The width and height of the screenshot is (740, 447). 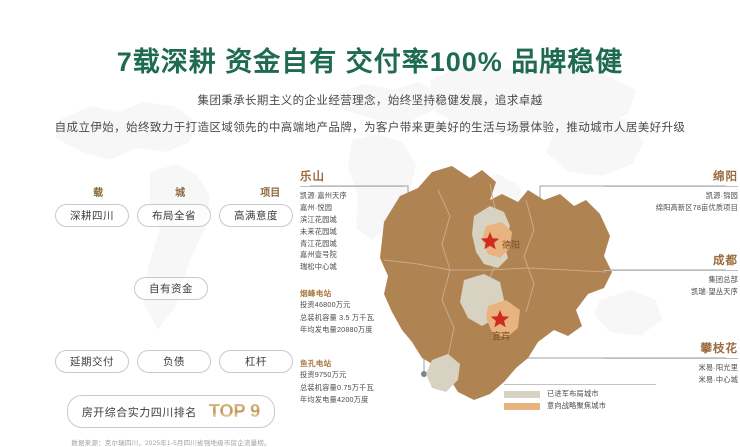 What do you see at coordinates (671, 186) in the screenshot?
I see `callout-mianyang-rule` at bounding box center [671, 186].